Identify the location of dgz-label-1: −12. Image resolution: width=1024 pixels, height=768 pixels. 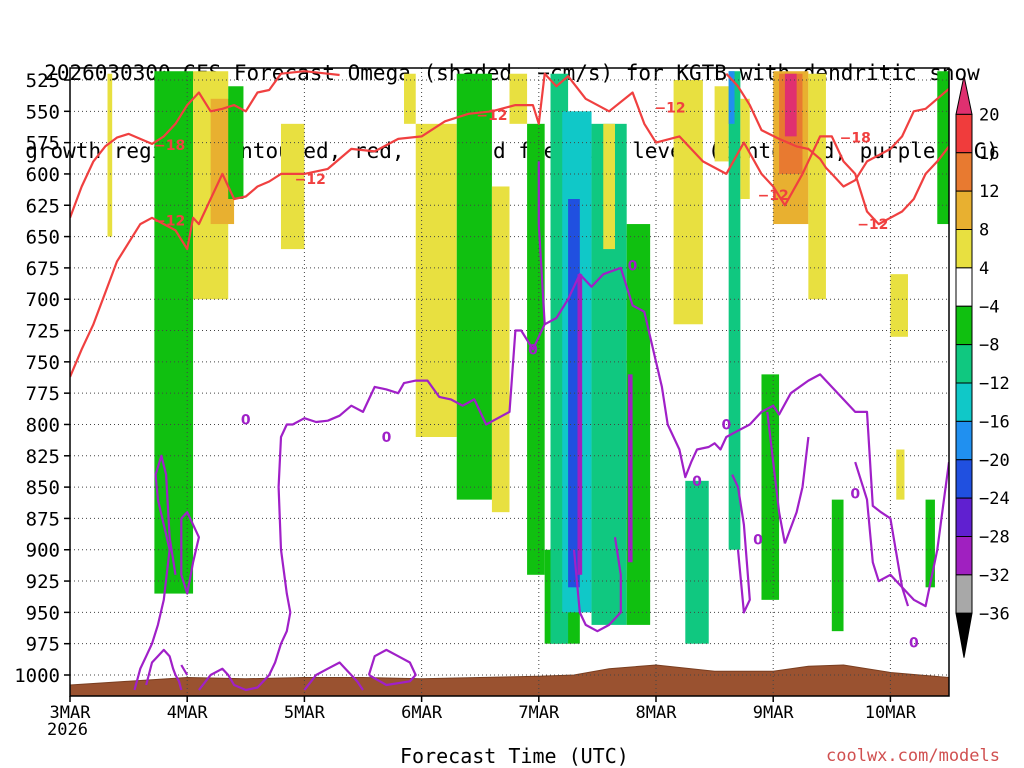
(169, 221).